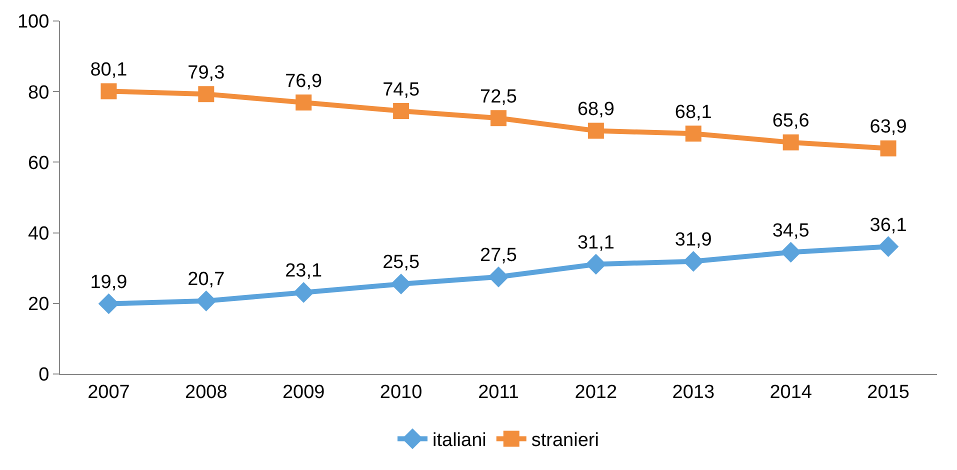 The height and width of the screenshot is (470, 957). I want to click on y-tick-label: 100, so click(33, 22).